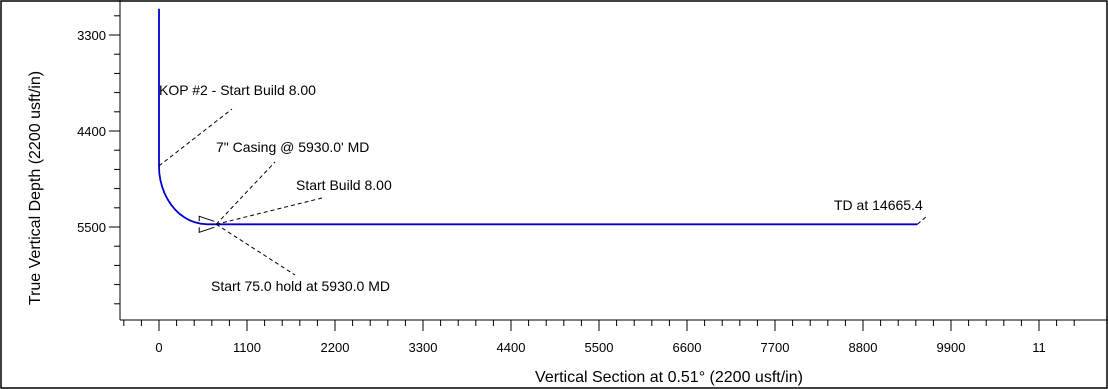 The height and width of the screenshot is (389, 1108). Describe the element at coordinates (91, 131) in the screenshot. I see `y-tick-label: 4400` at that location.